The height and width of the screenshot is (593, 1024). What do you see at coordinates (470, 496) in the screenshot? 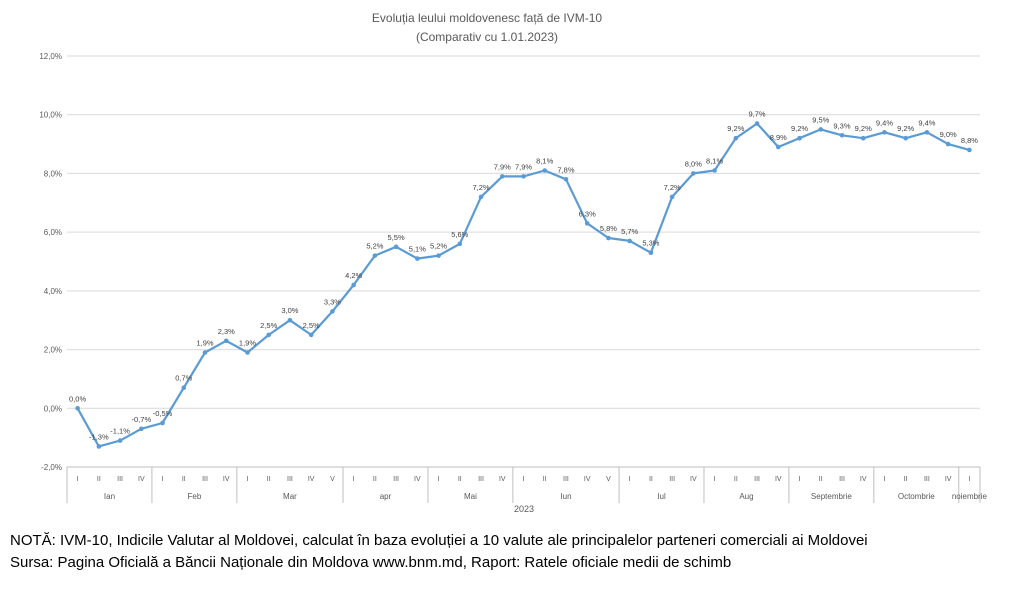
I see `month-label: Mai` at bounding box center [470, 496].